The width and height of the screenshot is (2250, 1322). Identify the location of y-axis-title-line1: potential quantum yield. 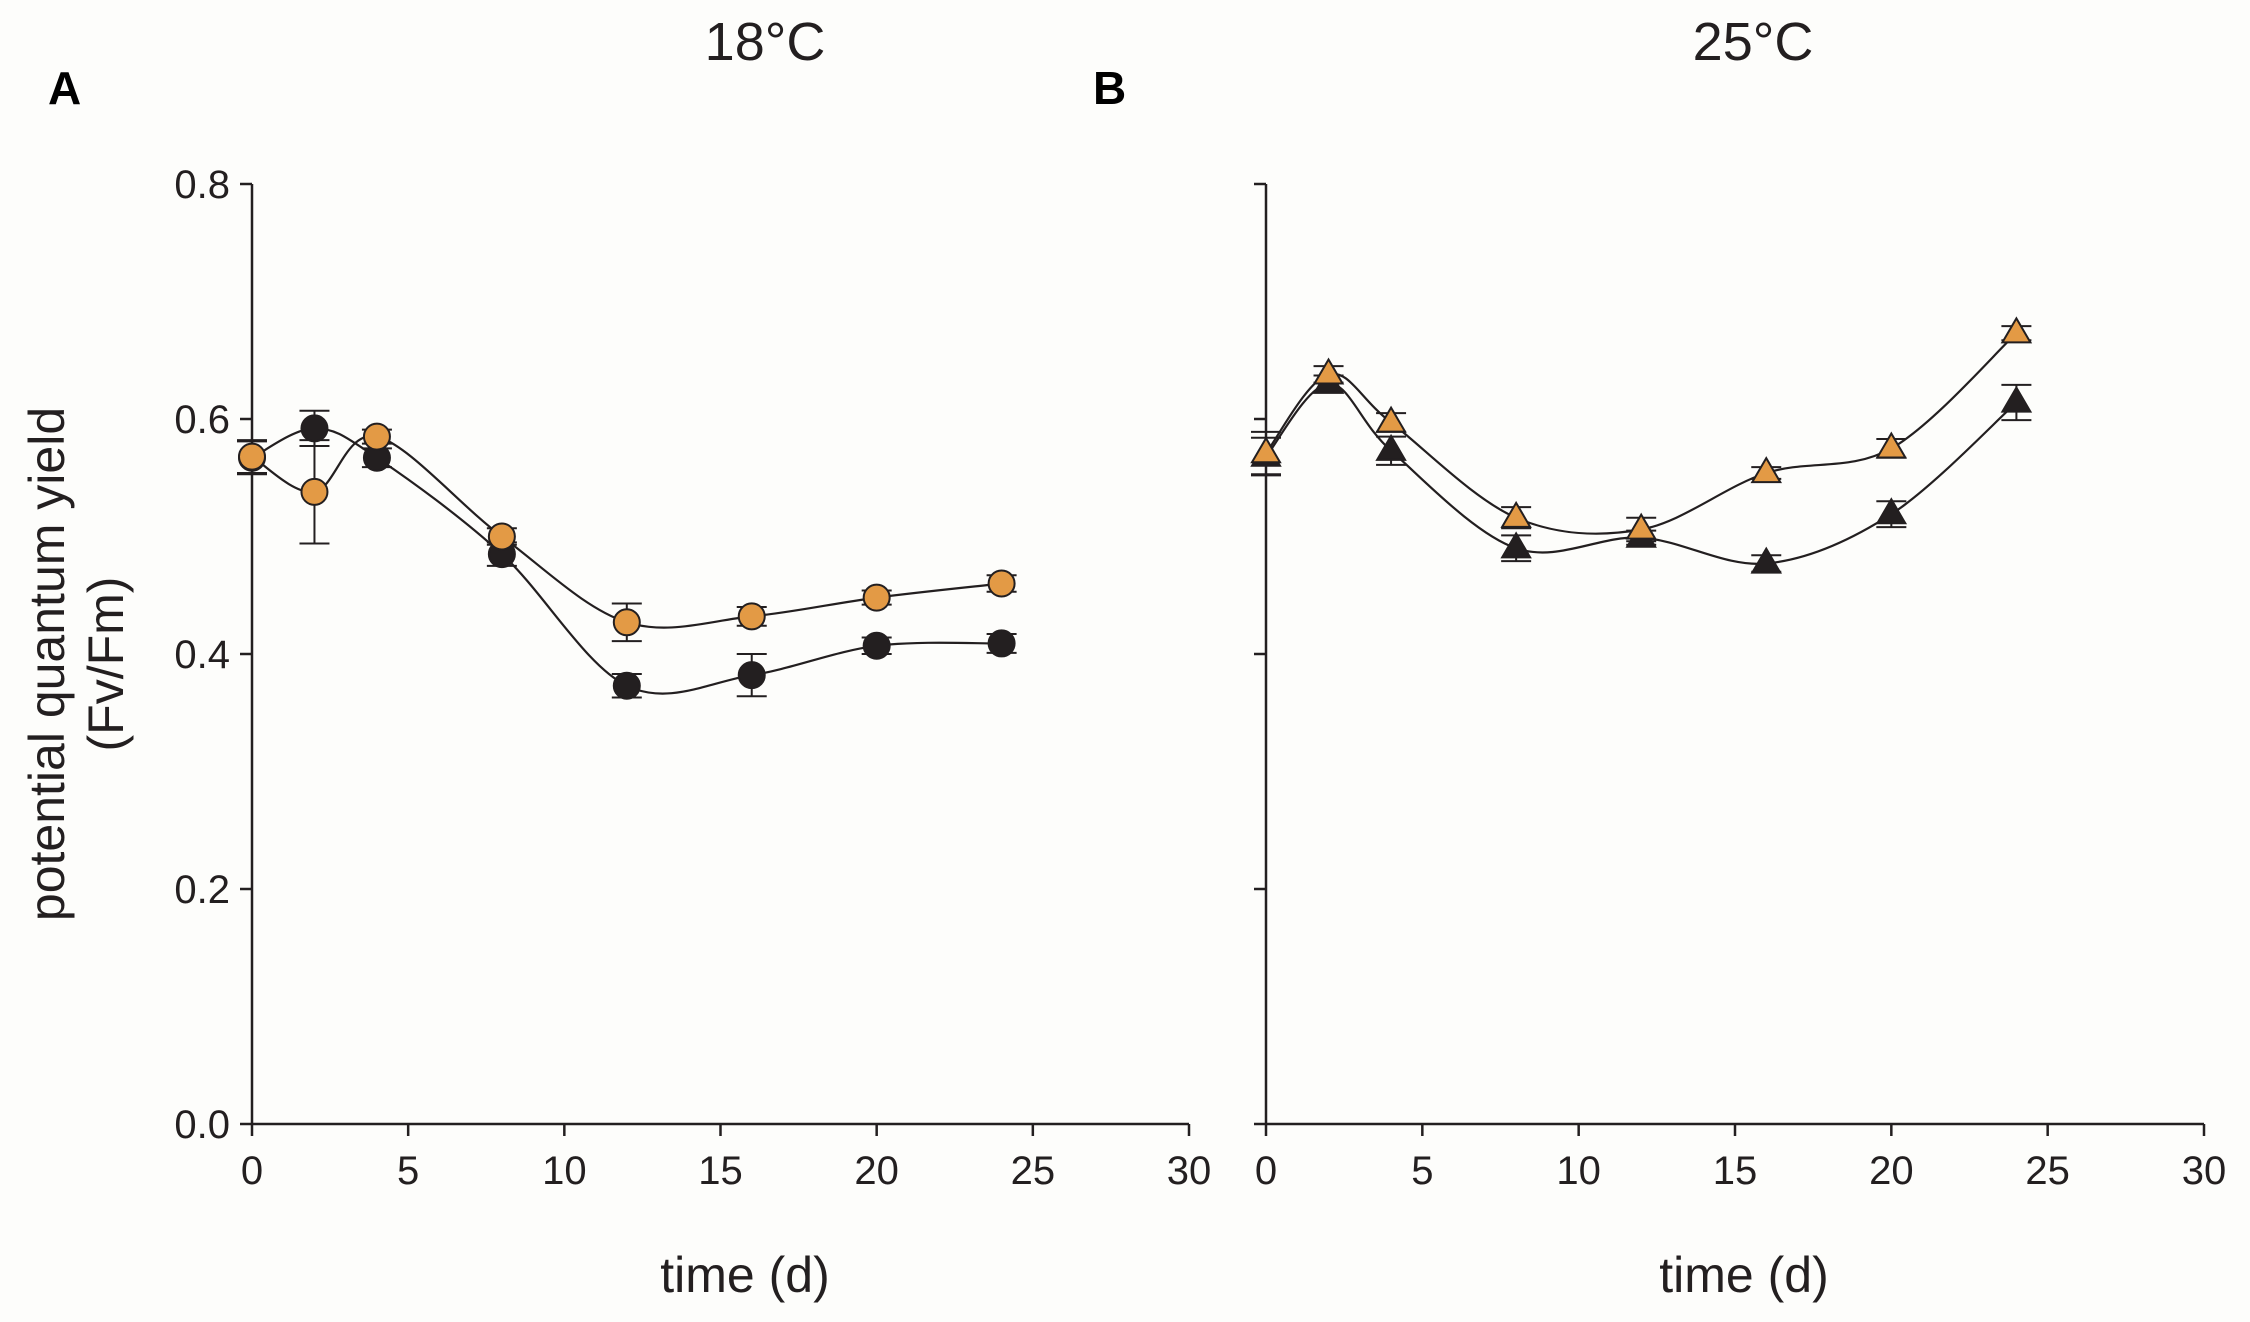
(47, 664).